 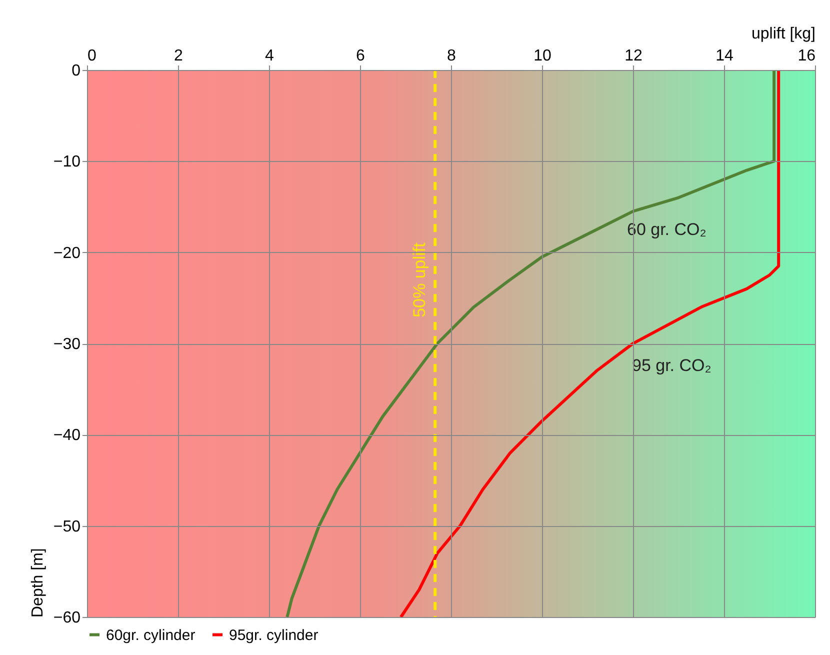 I want to click on x-tick-label: 8, so click(x=451, y=56).